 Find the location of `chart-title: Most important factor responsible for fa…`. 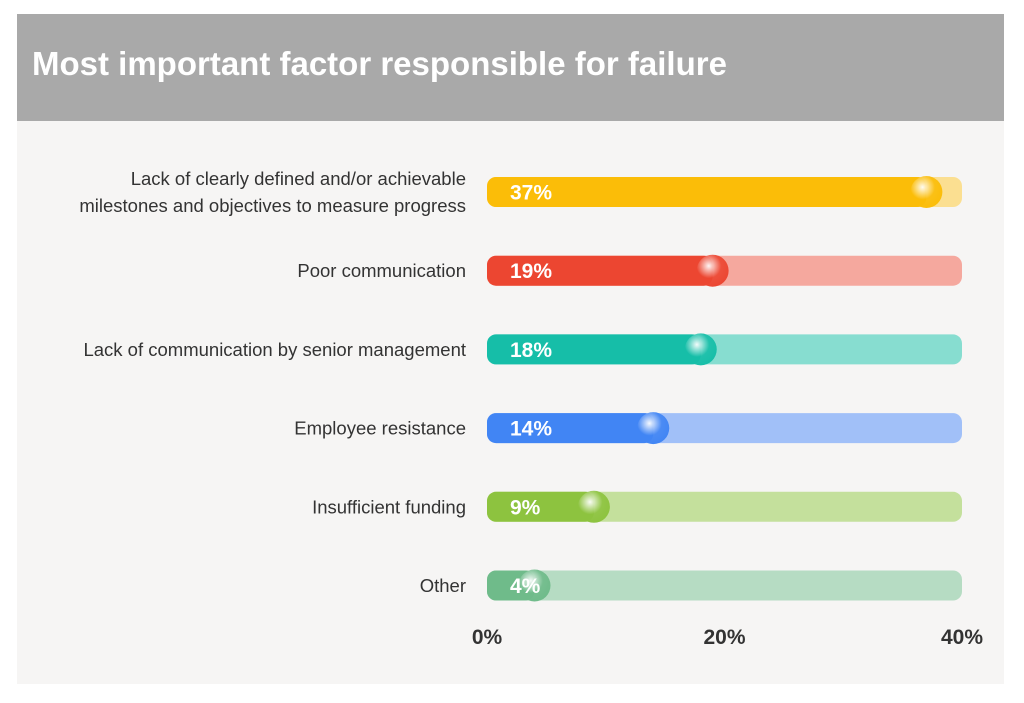

chart-title: Most important factor responsible for fa… is located at coordinates (379, 63).